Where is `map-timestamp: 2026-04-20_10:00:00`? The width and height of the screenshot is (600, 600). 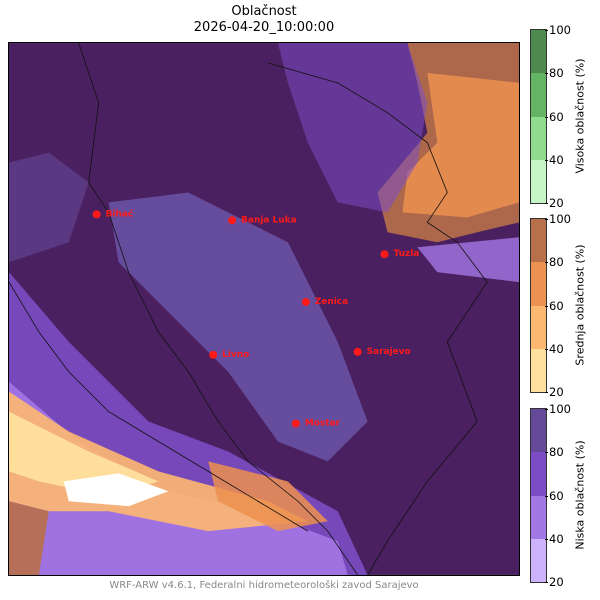
map-timestamp: 2026-04-20_10:00:00 is located at coordinates (264, 27).